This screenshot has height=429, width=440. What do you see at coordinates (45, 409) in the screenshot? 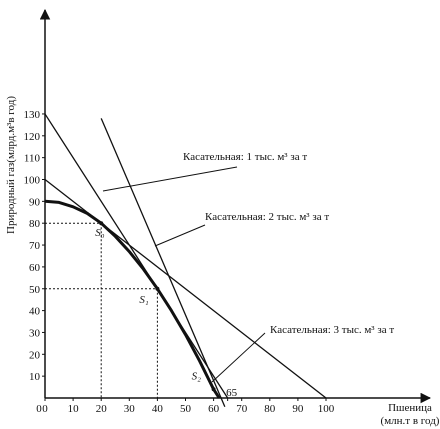
I see `x-tick-label: 0` at bounding box center [45, 409].